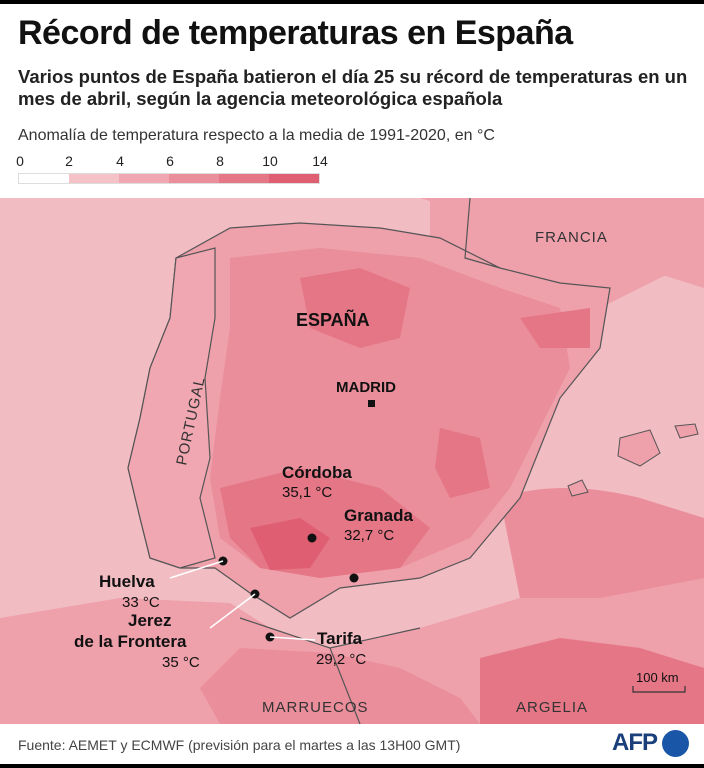 Image resolution: width=704 pixels, height=768 pixels. What do you see at coordinates (307, 492) in the screenshot?
I see `value-cordoba: 35,1 °C` at bounding box center [307, 492].